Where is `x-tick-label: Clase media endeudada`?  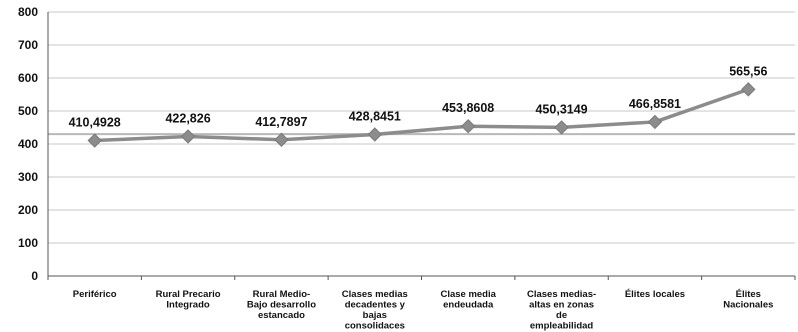
x-tick-label: Clase media endeudada is located at coordinates (468, 300).